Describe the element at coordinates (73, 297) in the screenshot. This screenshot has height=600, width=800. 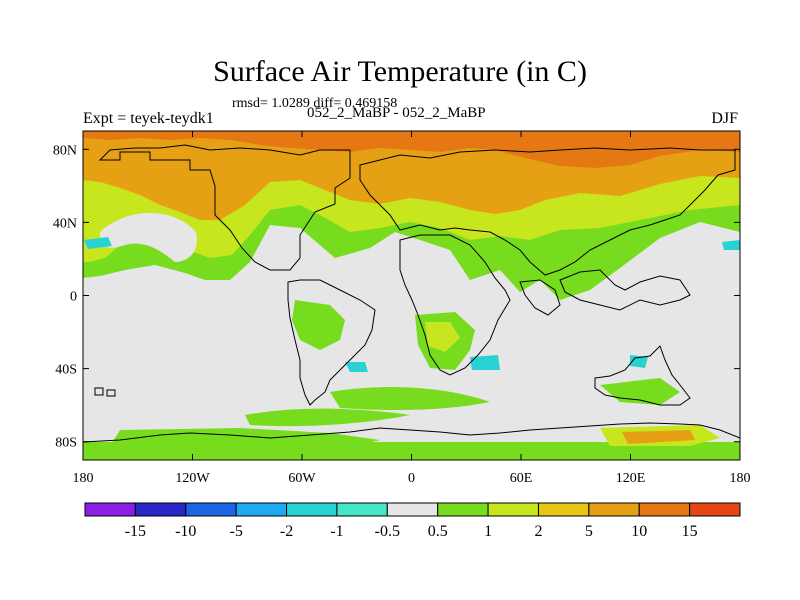
I see `lat-tick-label: 0` at that location.